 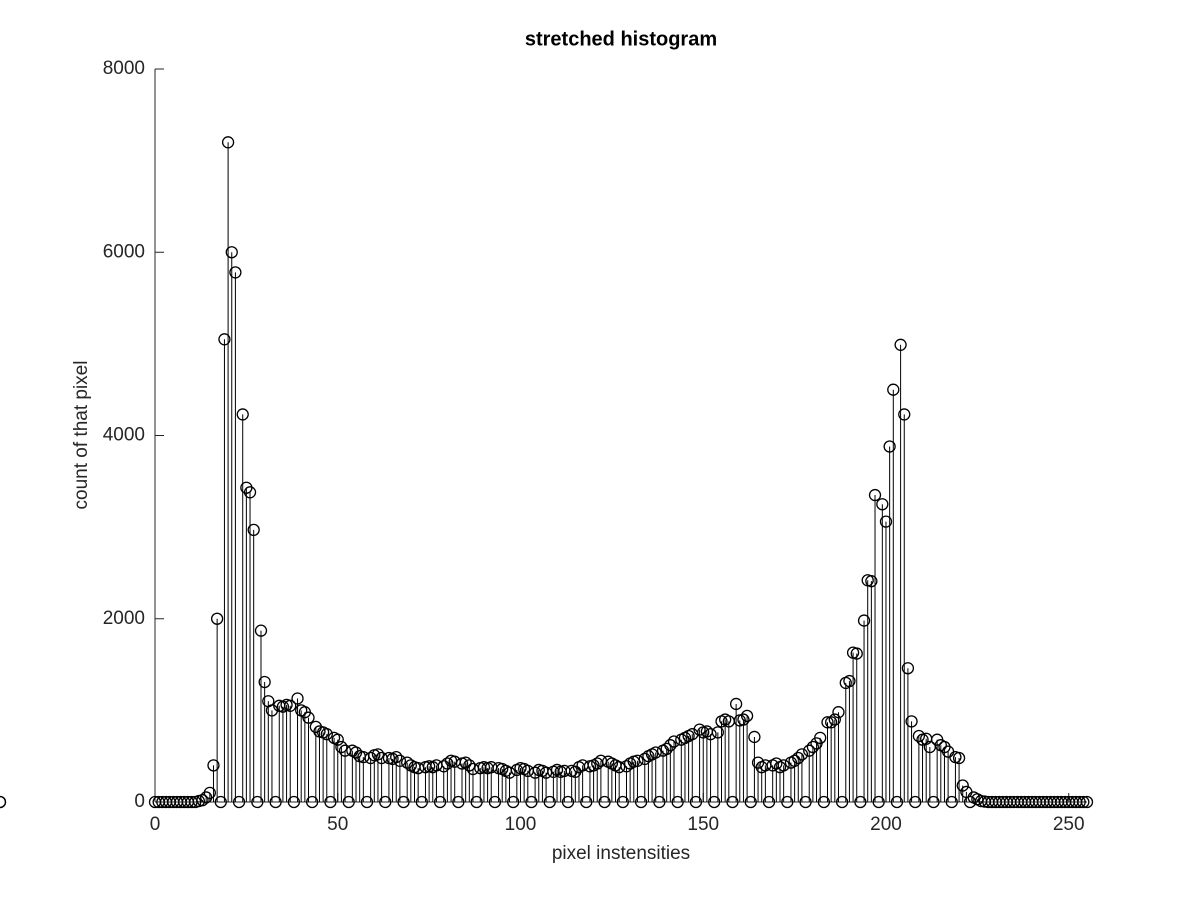 I want to click on chart-title: stretched histogram, so click(x=621, y=39).